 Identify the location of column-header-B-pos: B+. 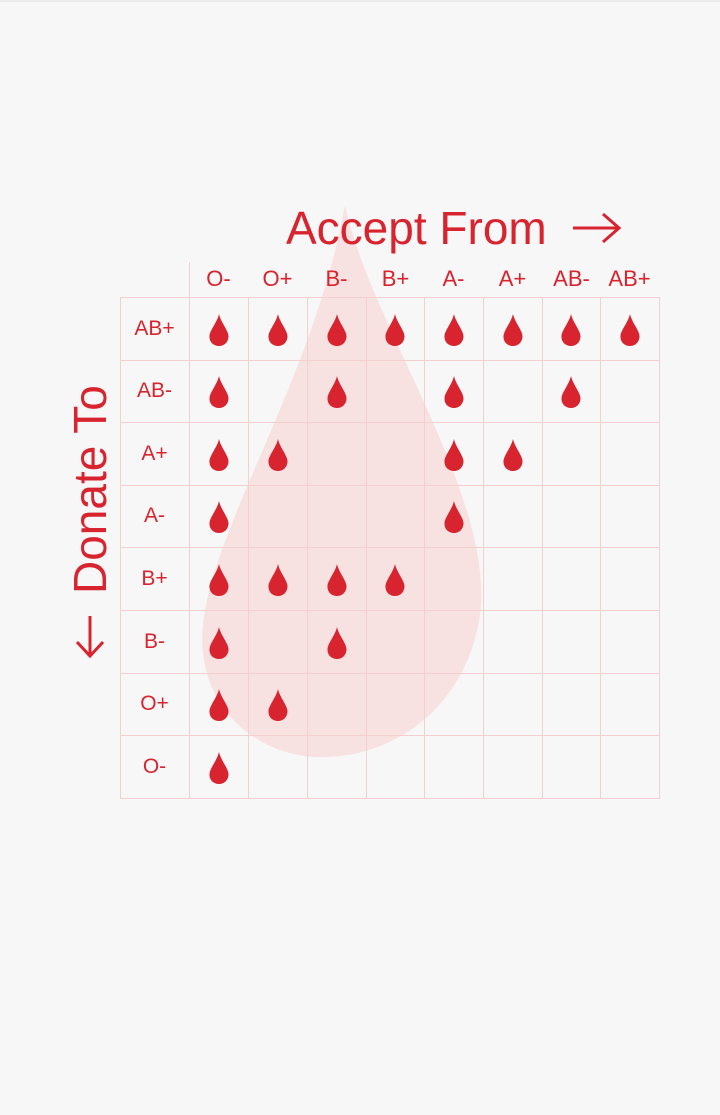
(395, 278).